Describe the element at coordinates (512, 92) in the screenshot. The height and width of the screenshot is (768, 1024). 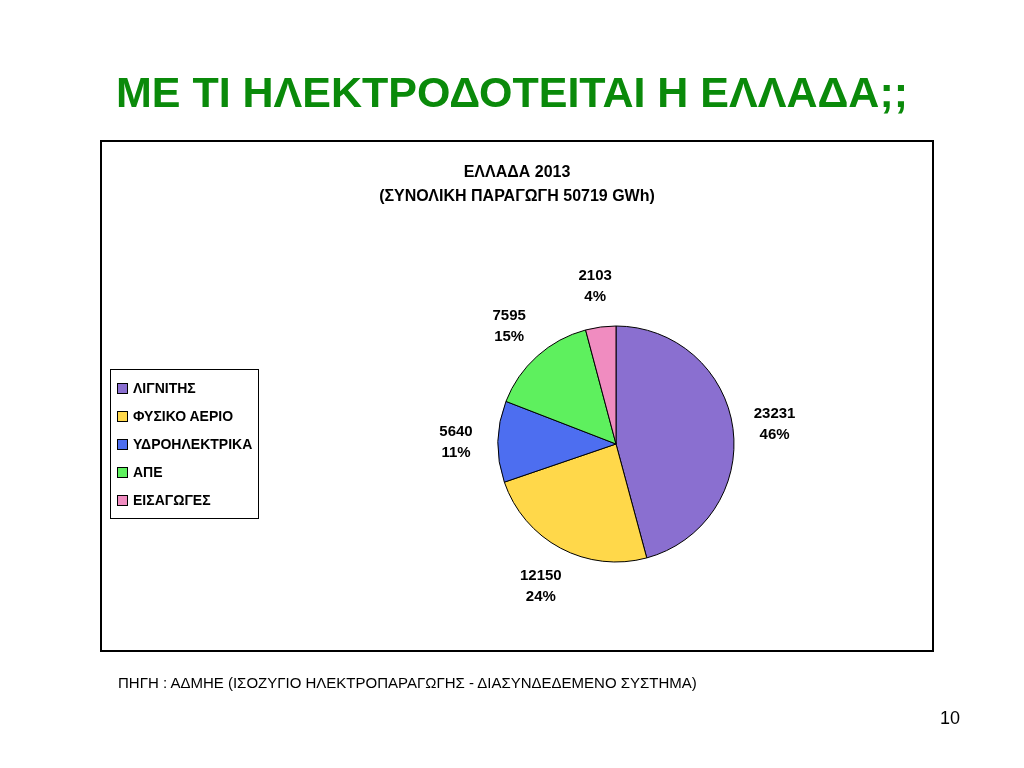
I see `text: ΜΕ ΤΙ ΗΛΕΚΤΡΟΔΟΤΕΙΤΑΙ Η ΕΛΛΑΔΑ;;` at that location.